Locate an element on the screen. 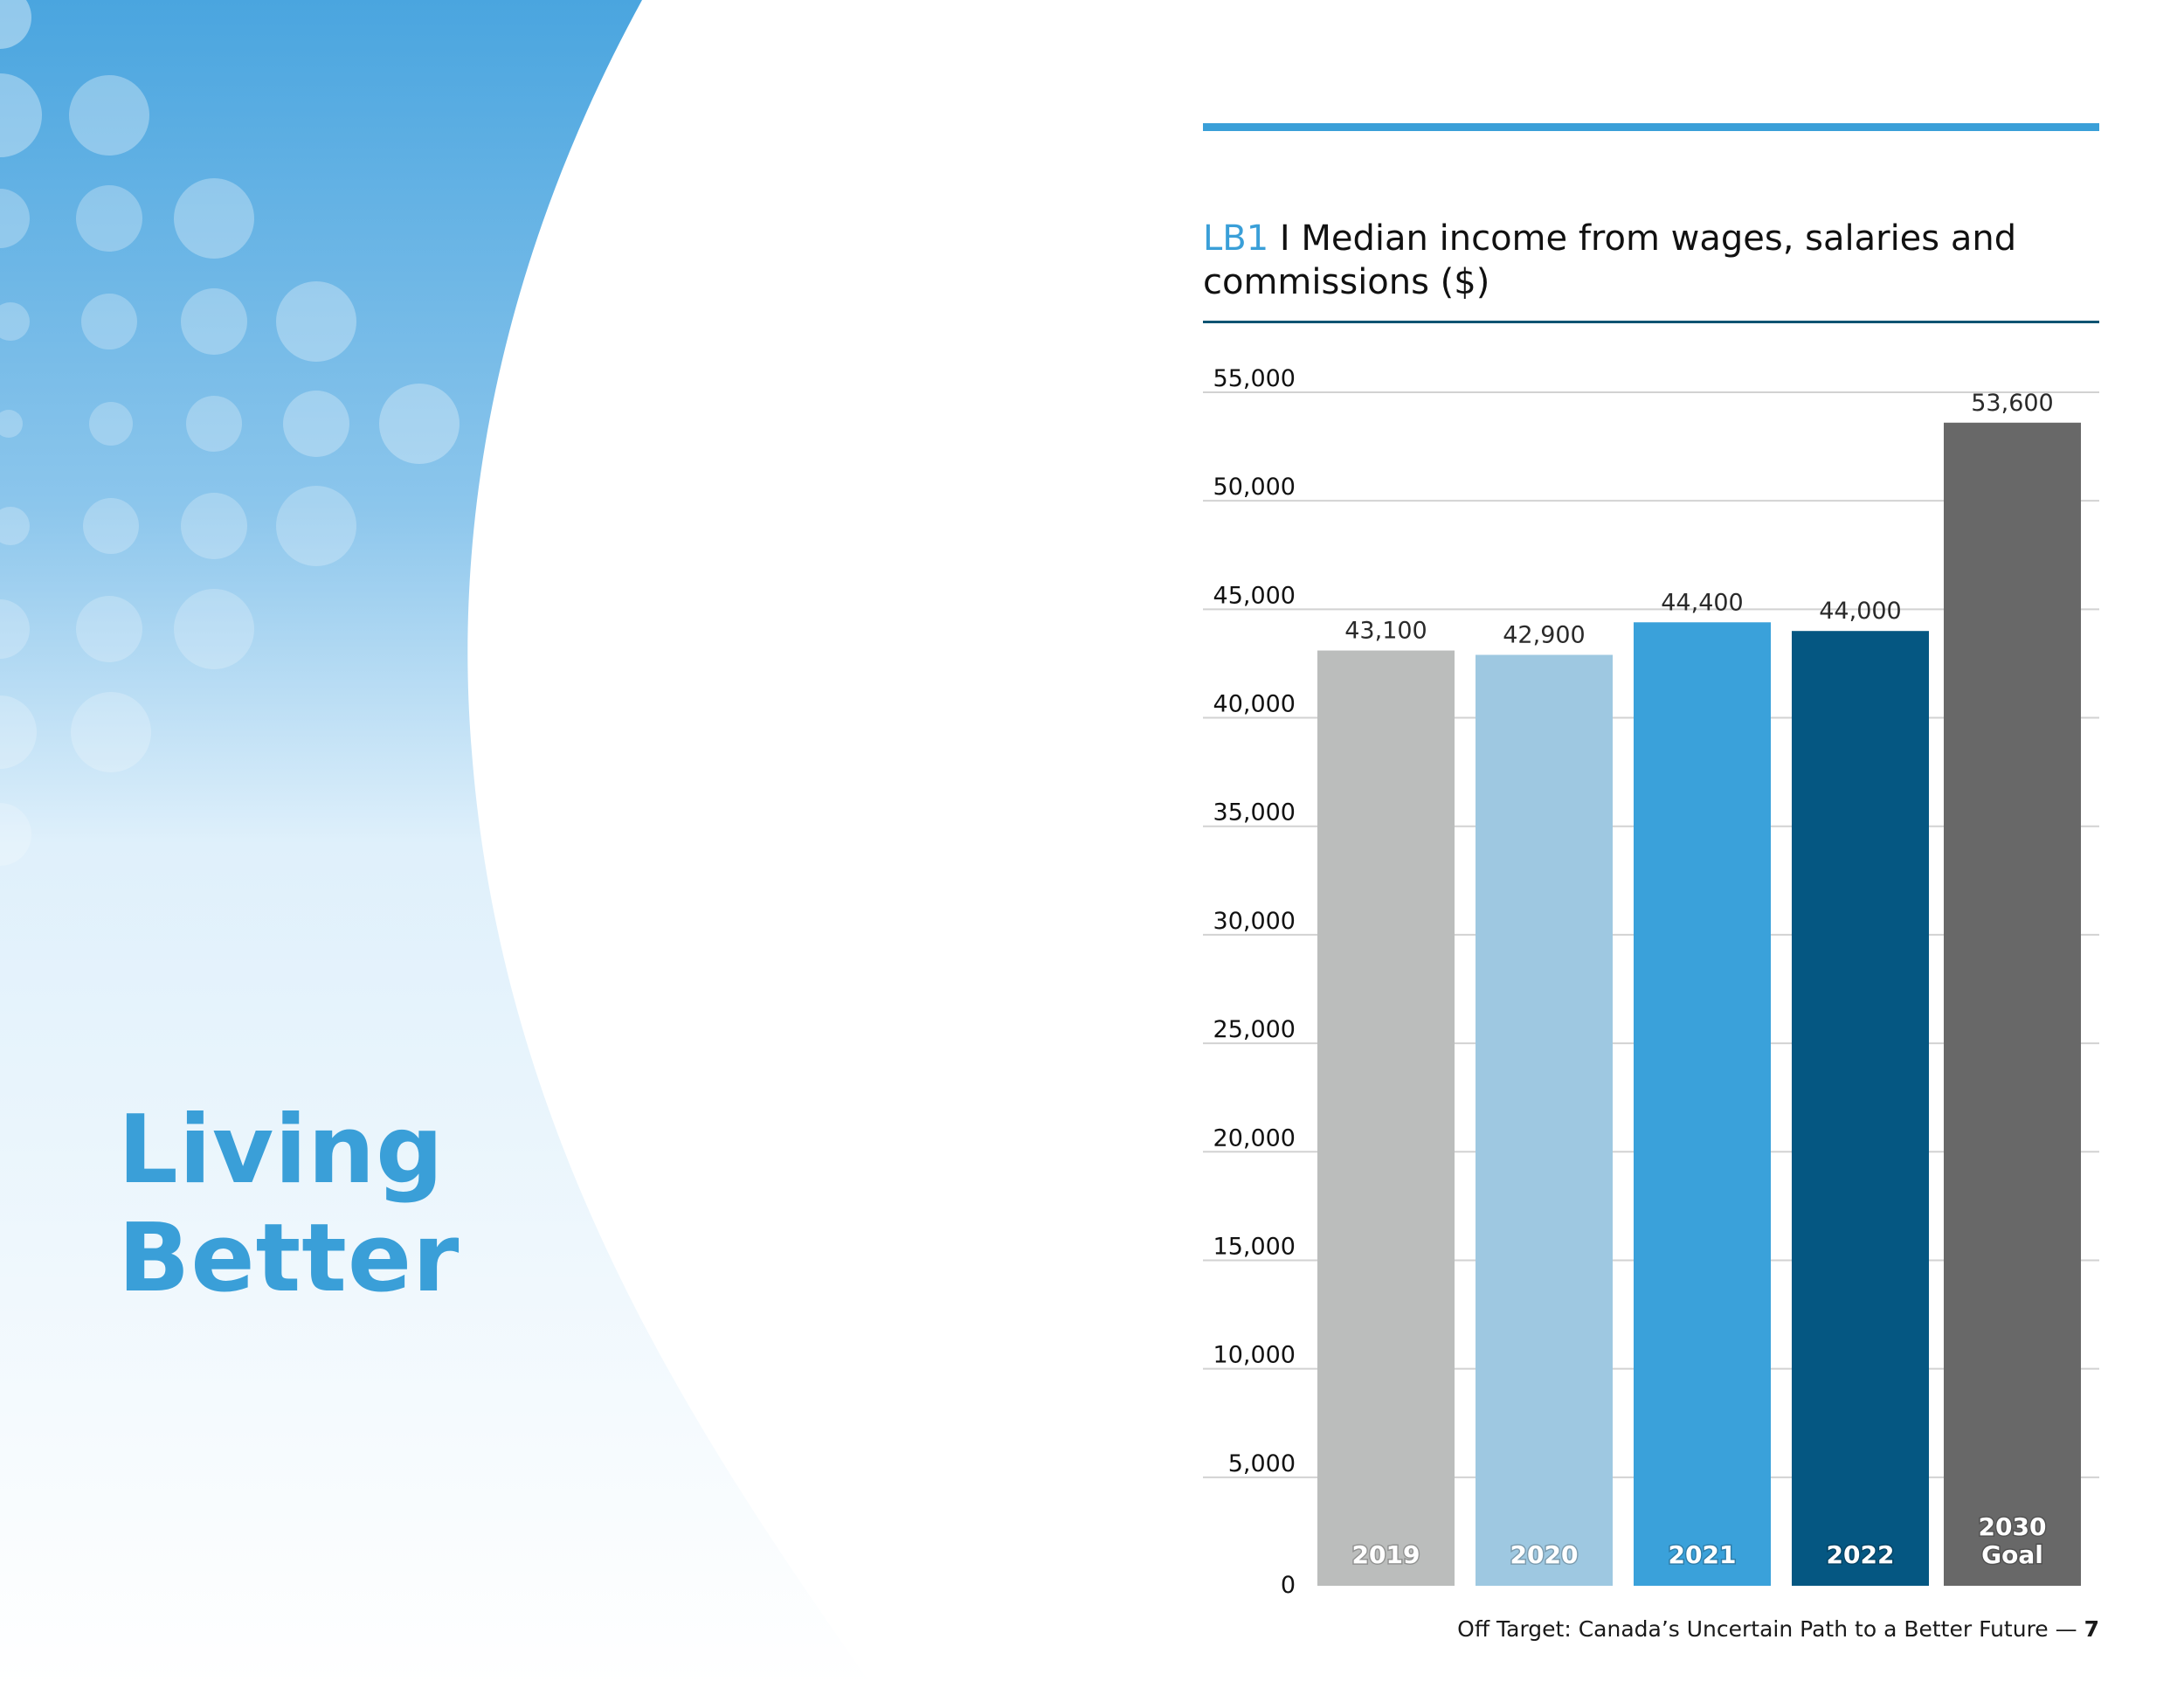 The height and width of the screenshot is (1688, 2184). y-tick-label: 0 is located at coordinates (1288, 1585).